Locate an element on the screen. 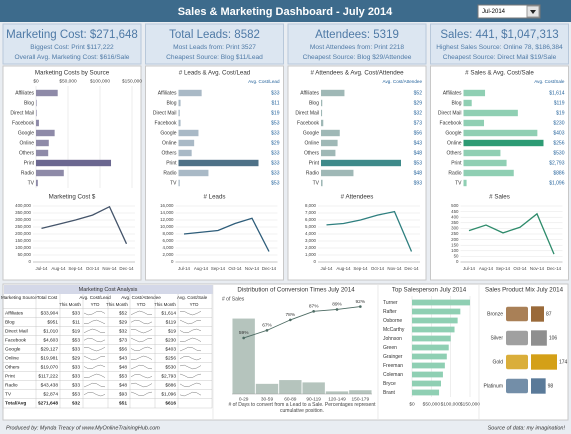  x-tick-label: 30-59 is located at coordinates (267, 399).